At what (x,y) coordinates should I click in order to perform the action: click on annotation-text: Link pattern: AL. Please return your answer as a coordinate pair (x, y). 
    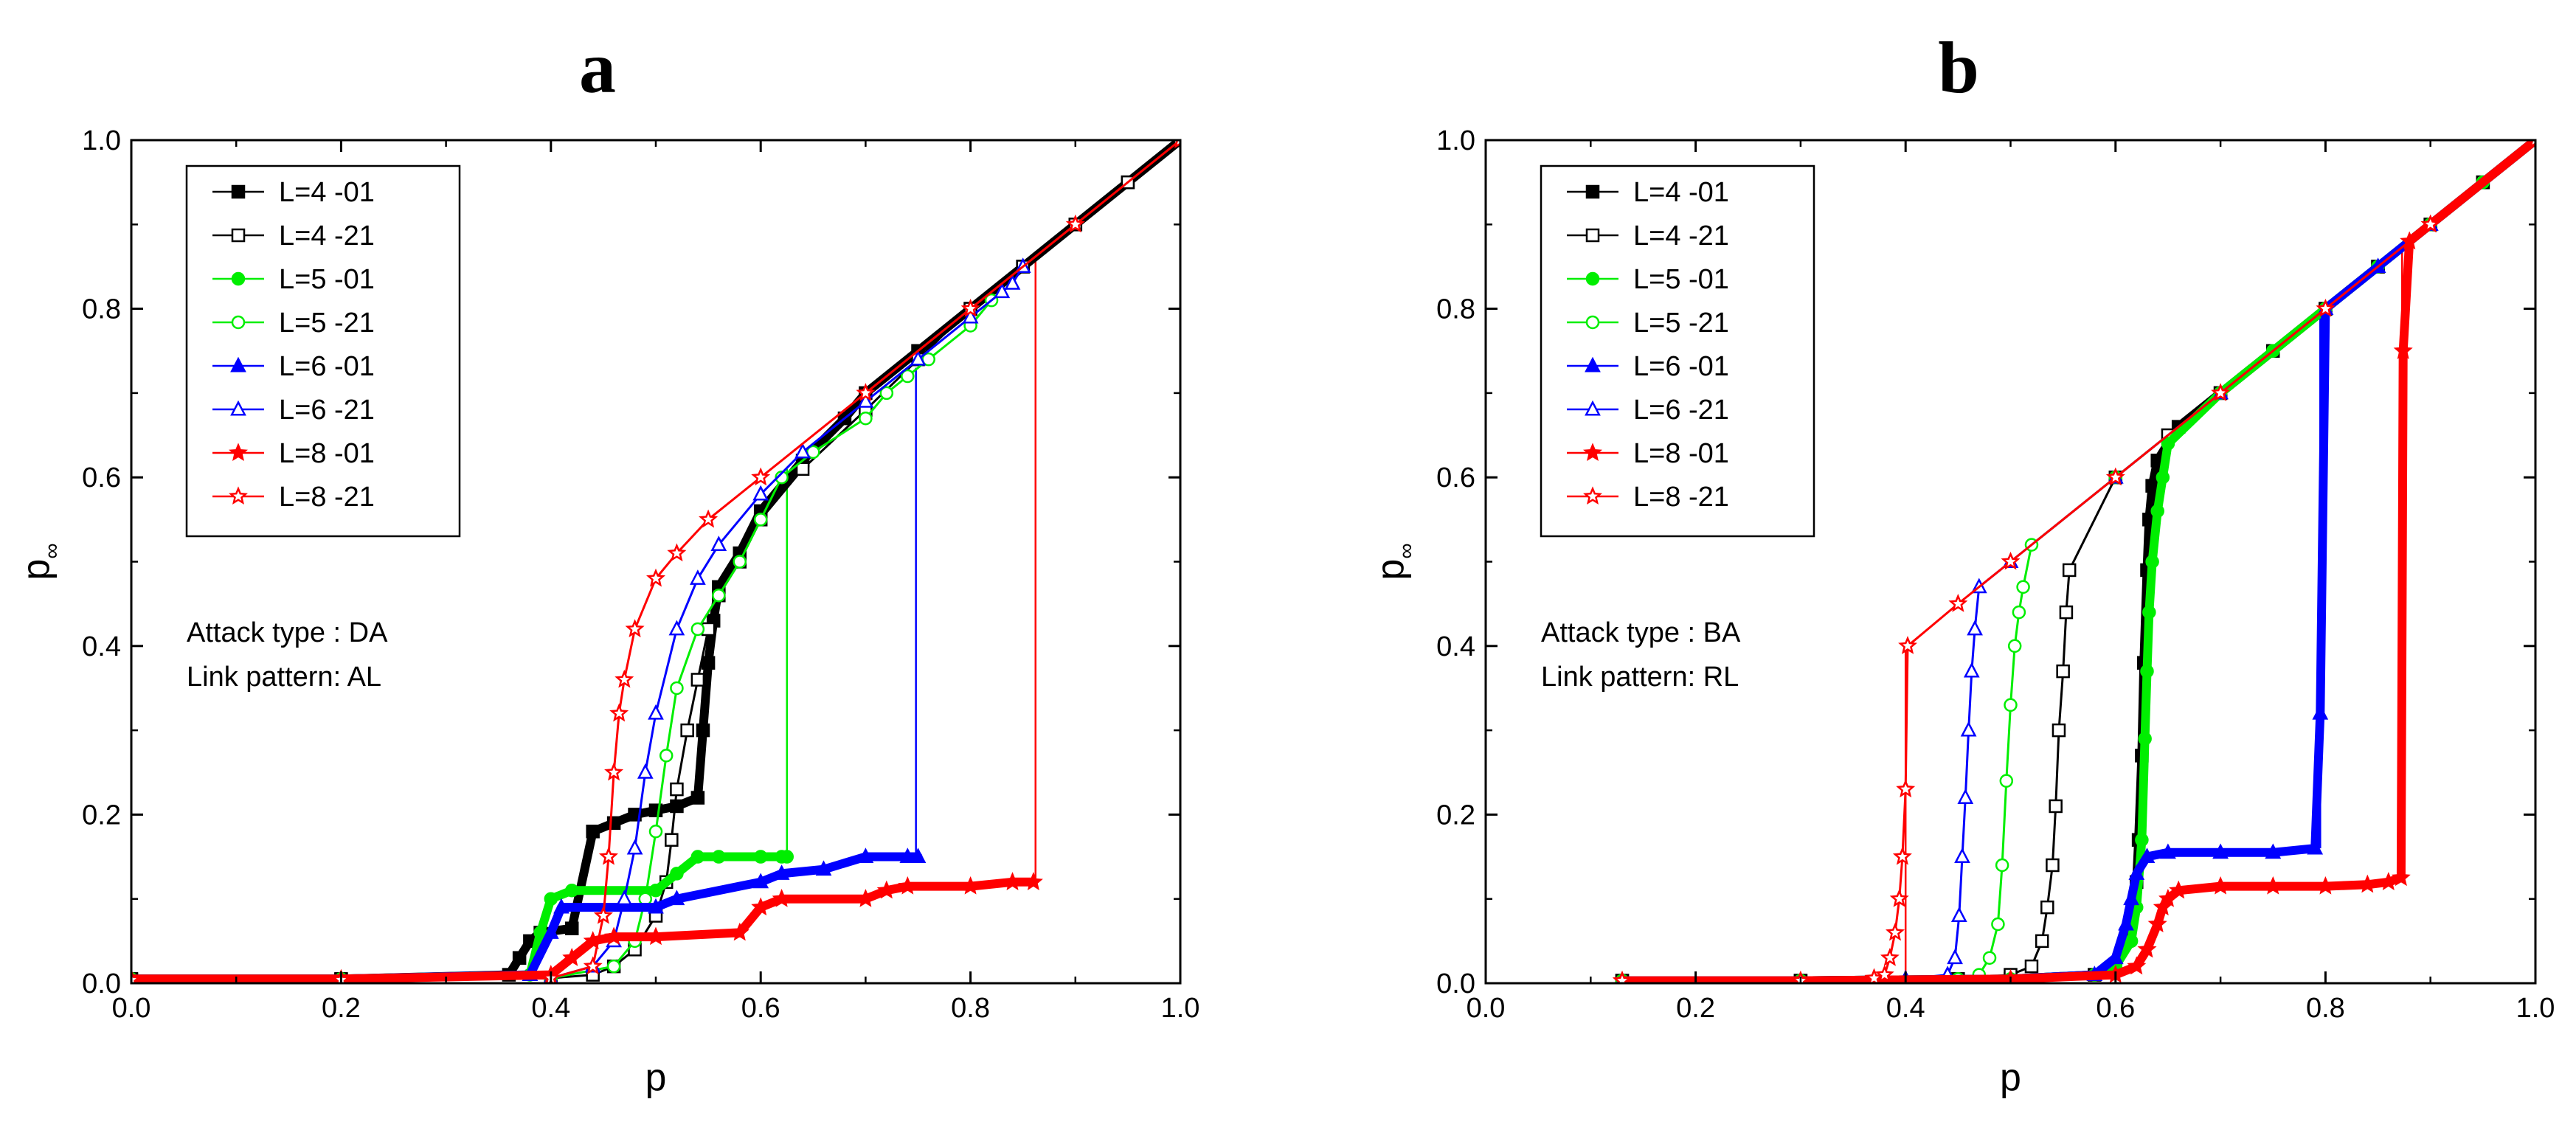
    Looking at the image, I should click on (284, 677).